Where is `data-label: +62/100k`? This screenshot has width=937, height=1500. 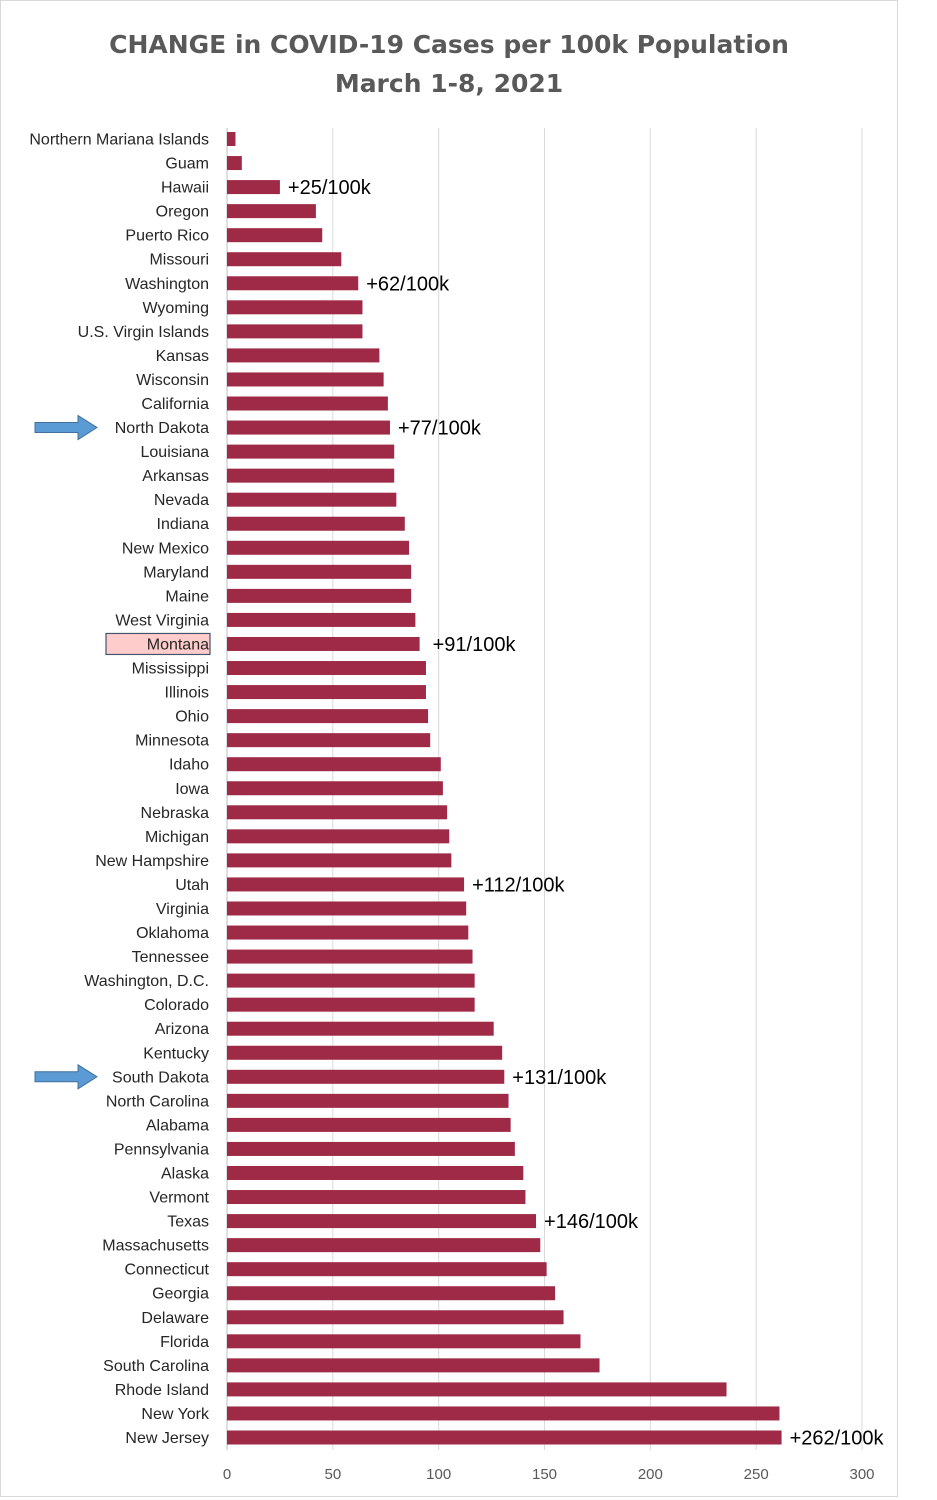 data-label: +62/100k is located at coordinates (408, 284).